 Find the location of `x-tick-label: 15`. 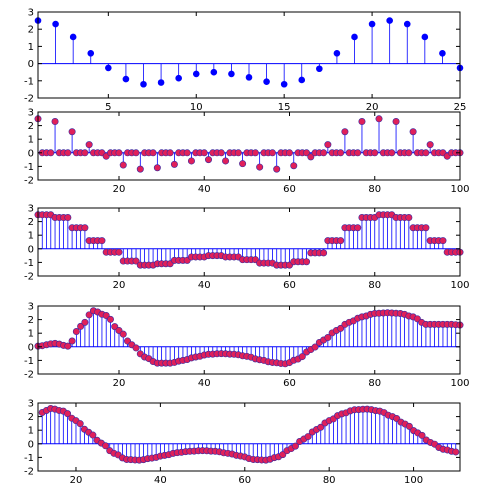

x-tick-label: 15 is located at coordinates (284, 107).